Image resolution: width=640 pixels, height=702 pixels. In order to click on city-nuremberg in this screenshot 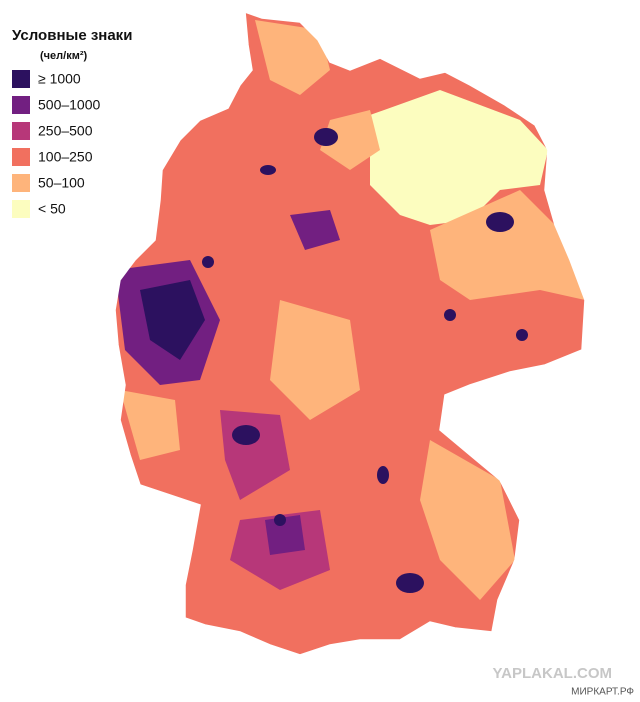, I will do `click(383, 475)`.